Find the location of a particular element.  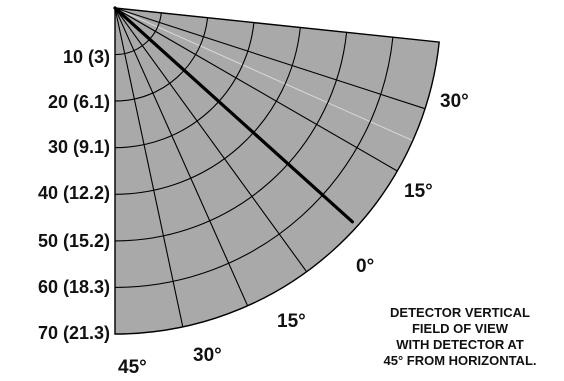

angle-label-15-lower: 15° is located at coordinates (291, 321).